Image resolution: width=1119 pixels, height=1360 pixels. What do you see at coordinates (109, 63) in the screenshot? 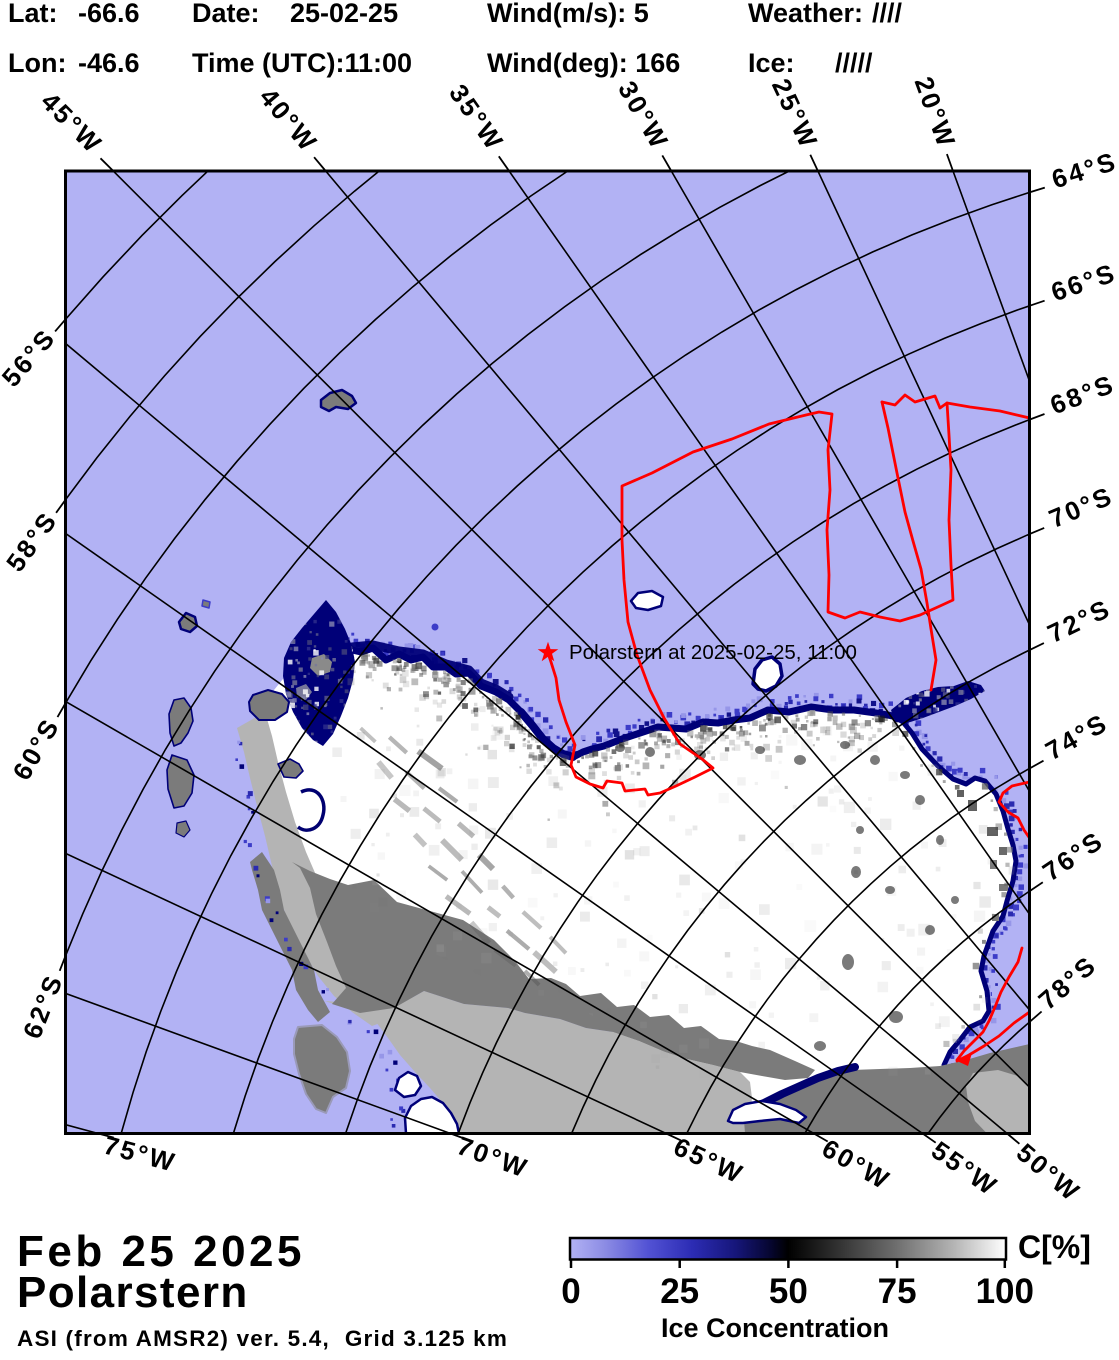
I see `svg-text: -46.6` at bounding box center [109, 63].